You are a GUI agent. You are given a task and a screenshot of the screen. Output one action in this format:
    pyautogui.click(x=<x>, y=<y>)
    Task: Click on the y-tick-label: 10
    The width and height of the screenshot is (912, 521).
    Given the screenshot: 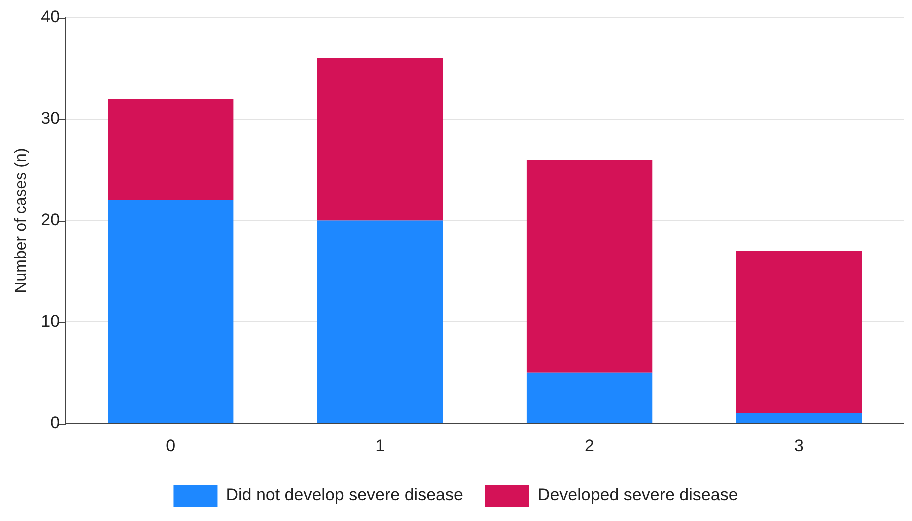 What is the action you would take?
    pyautogui.click(x=50, y=321)
    